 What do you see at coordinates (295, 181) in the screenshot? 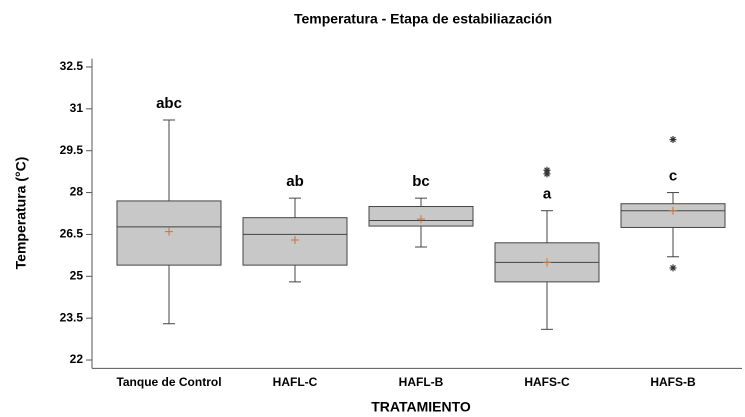
I see `group-letter: ab` at bounding box center [295, 181].